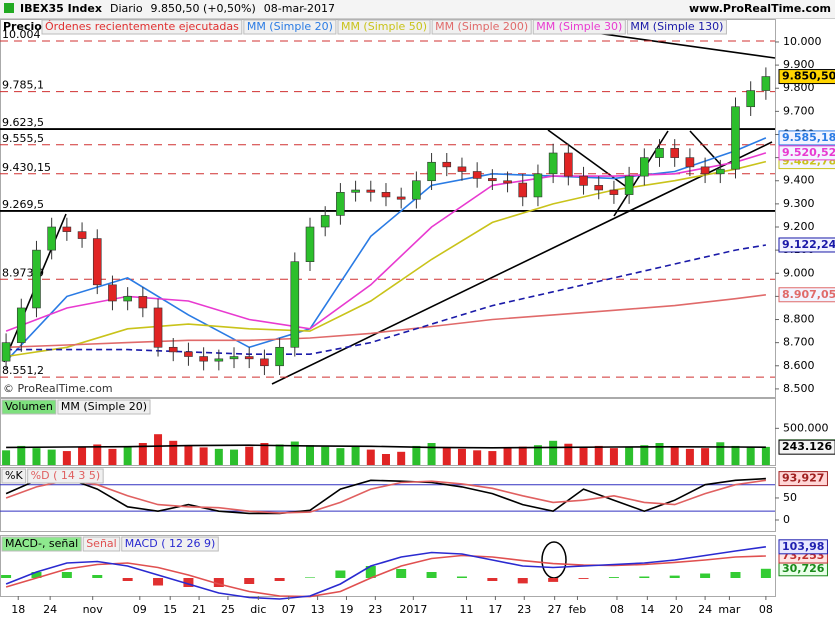 The image size is (835, 620). I want to click on y-tick-label: 8.500, so click(799, 388).